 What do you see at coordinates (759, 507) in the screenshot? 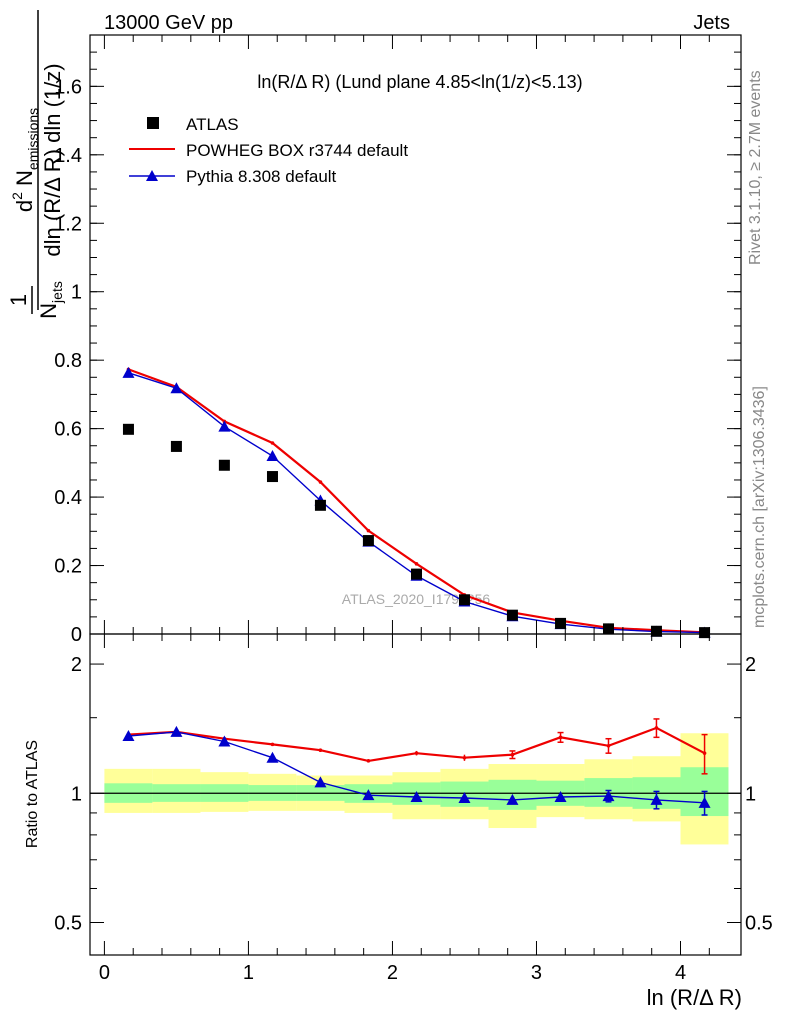
I see `mcplots-label: mcplots.cern.ch [arXiv:1306.3436]` at bounding box center [759, 507].